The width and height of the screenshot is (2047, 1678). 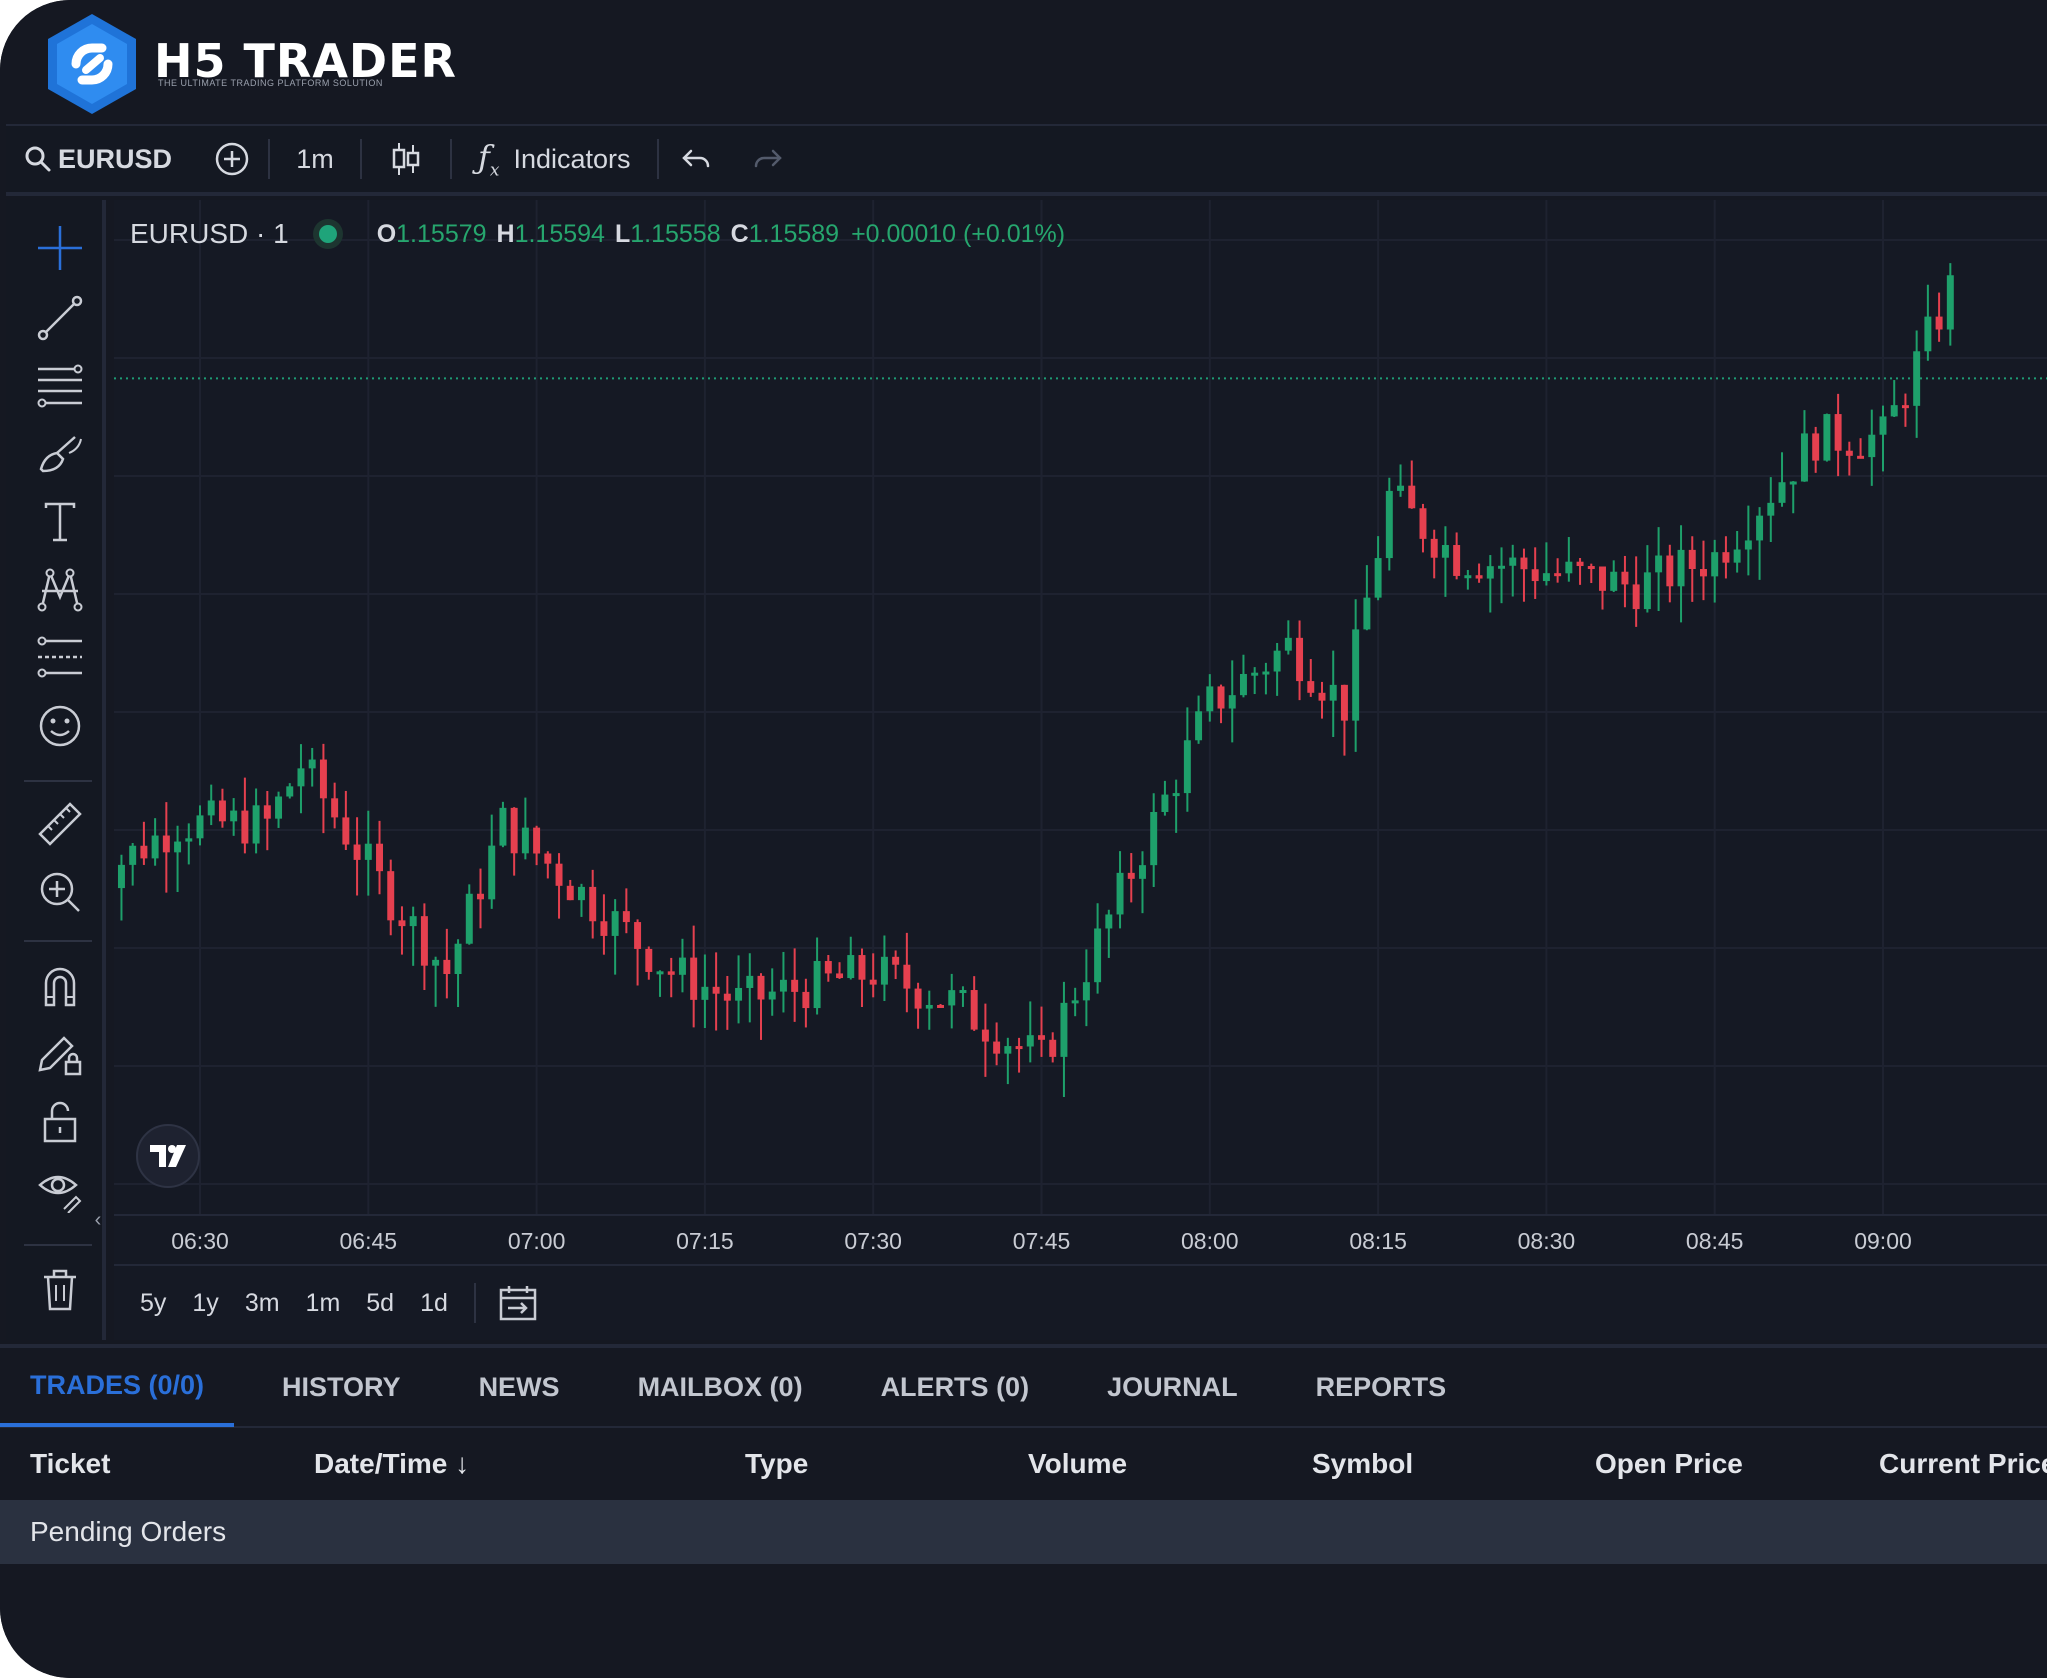 What do you see at coordinates (60, 986) in the screenshot?
I see `magnet-tool` at bounding box center [60, 986].